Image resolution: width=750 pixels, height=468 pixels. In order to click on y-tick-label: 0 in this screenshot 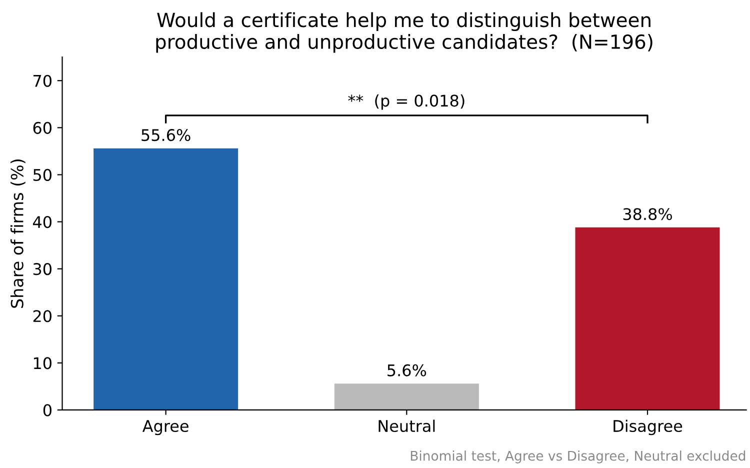, I will do `click(47, 410)`.